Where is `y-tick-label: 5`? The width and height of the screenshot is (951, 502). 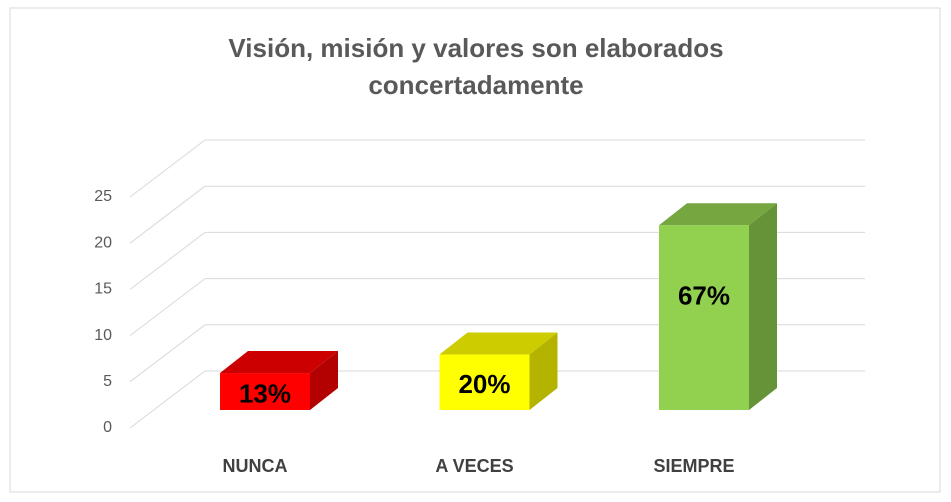 y-tick-label: 5 is located at coordinates (107, 381).